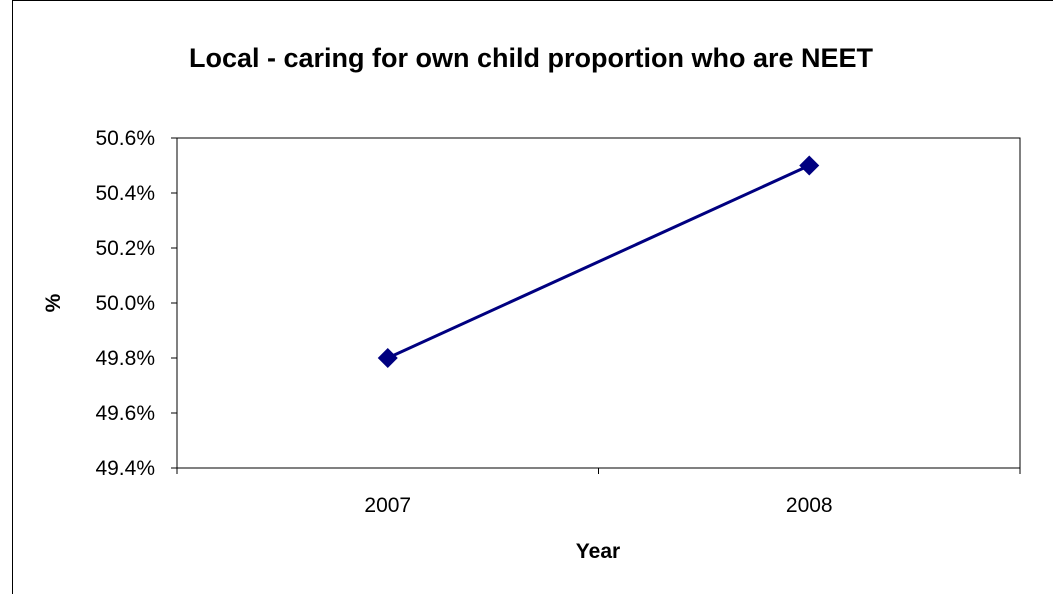 Image resolution: width=1053 pixels, height=594 pixels. What do you see at coordinates (125, 413) in the screenshot?
I see `y-tick-label: 49.6%` at bounding box center [125, 413].